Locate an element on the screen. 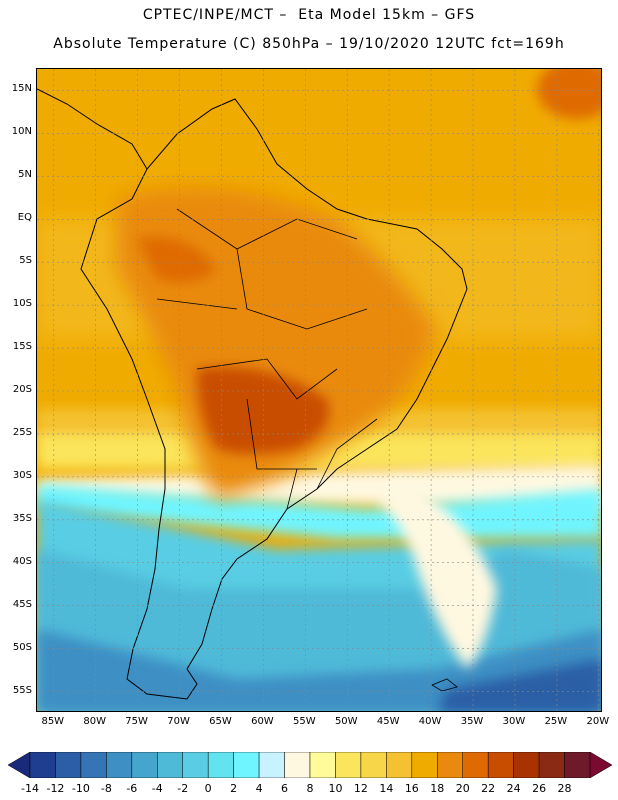 This screenshot has width=618, height=800. colorbar-tick-label: 18 is located at coordinates (437, 788).